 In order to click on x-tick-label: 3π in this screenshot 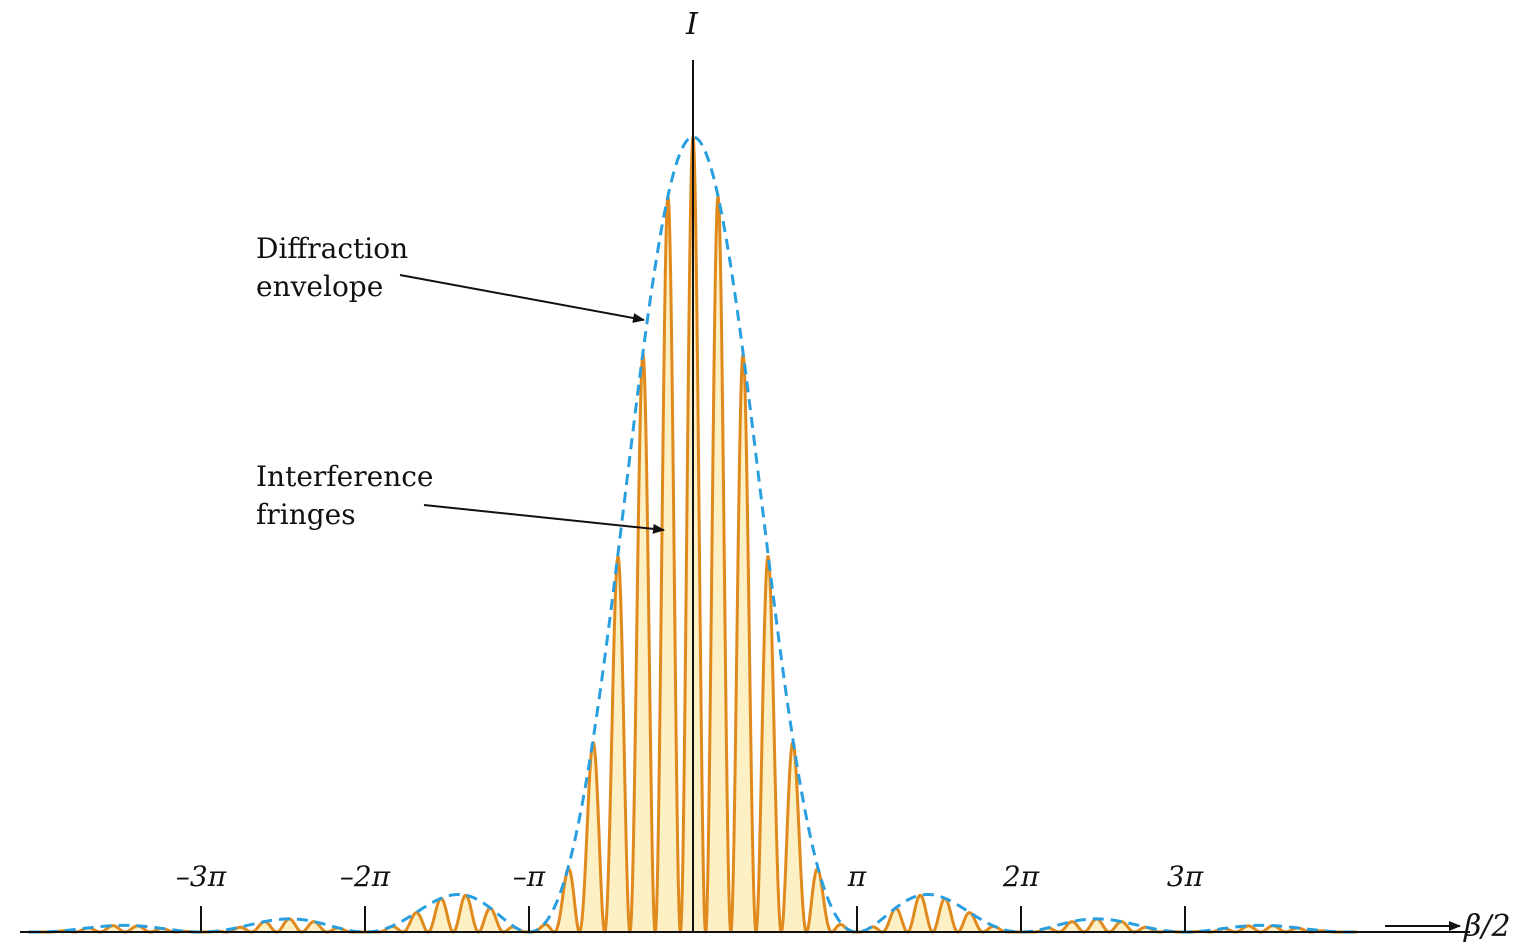, I will do `click(1185, 876)`.